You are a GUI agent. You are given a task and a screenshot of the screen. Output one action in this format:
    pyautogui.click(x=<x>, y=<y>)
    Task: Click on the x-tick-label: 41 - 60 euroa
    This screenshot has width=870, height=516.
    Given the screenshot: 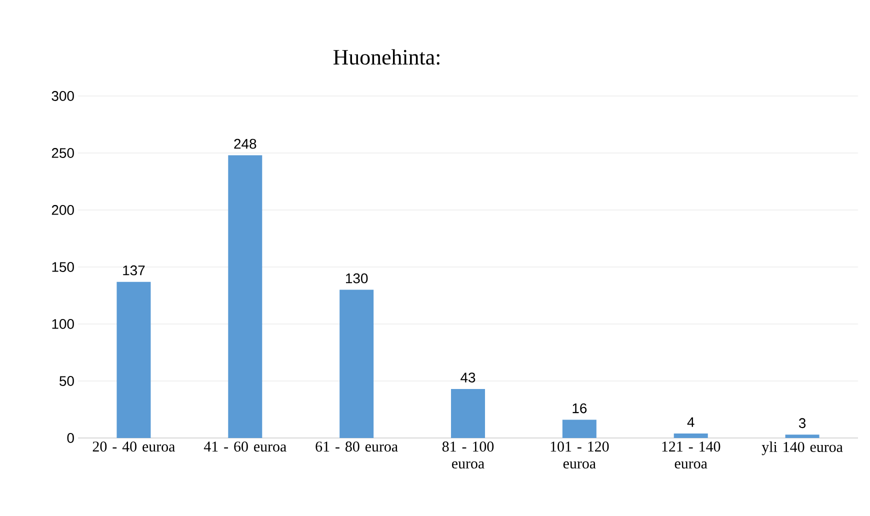 What is the action you would take?
    pyautogui.click(x=245, y=447)
    